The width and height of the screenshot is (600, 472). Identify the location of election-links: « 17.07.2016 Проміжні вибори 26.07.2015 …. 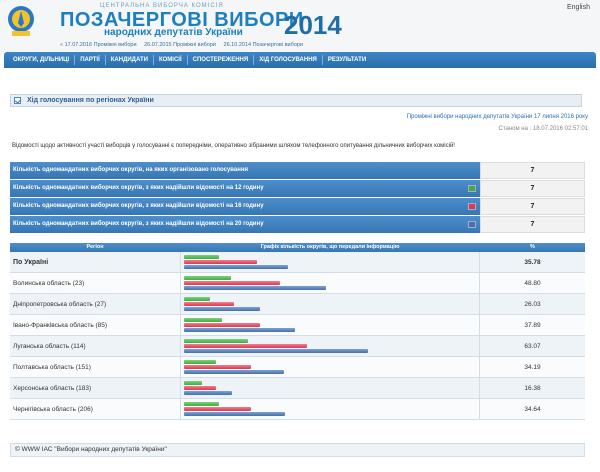
(184, 45).